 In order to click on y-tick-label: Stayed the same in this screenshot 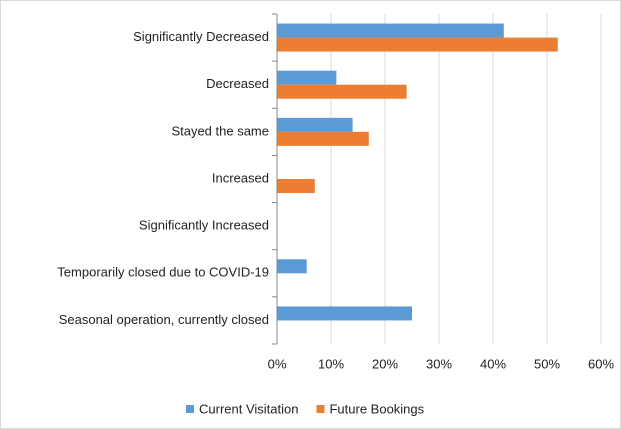, I will do `click(220, 130)`.